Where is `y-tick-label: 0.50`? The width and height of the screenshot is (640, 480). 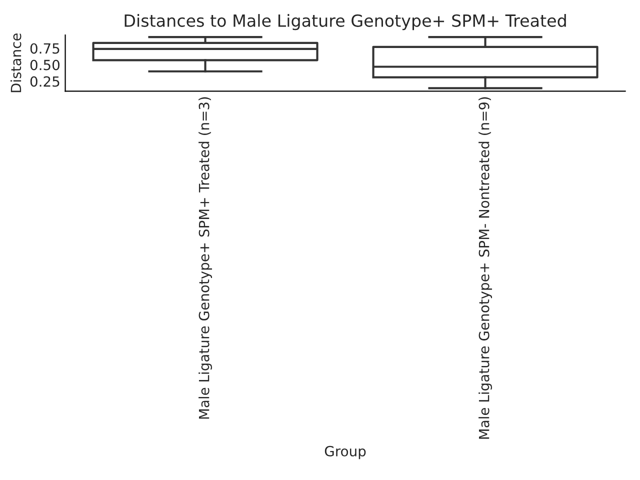 y-tick-label: 0.50 is located at coordinates (45, 65).